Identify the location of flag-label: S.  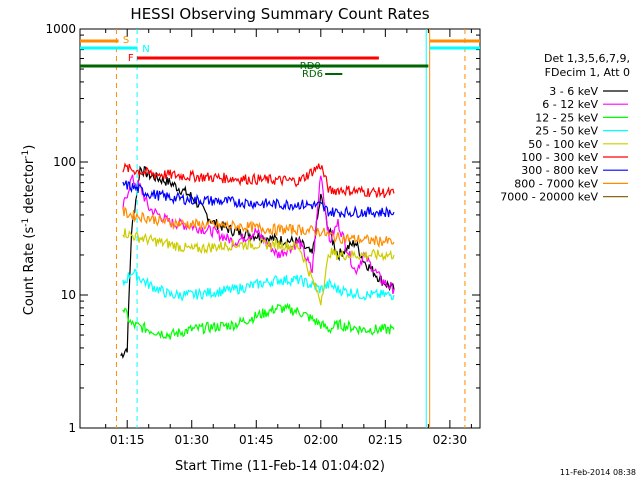
(126, 40).